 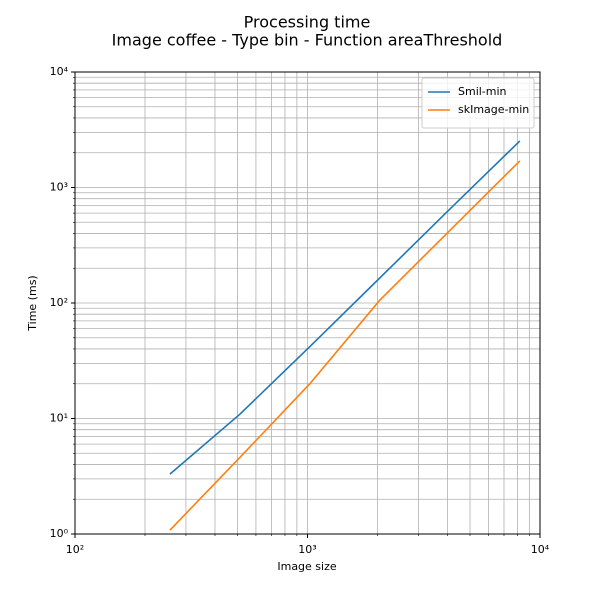 I want to click on x-tick-label: 10³, so click(x=307, y=549).